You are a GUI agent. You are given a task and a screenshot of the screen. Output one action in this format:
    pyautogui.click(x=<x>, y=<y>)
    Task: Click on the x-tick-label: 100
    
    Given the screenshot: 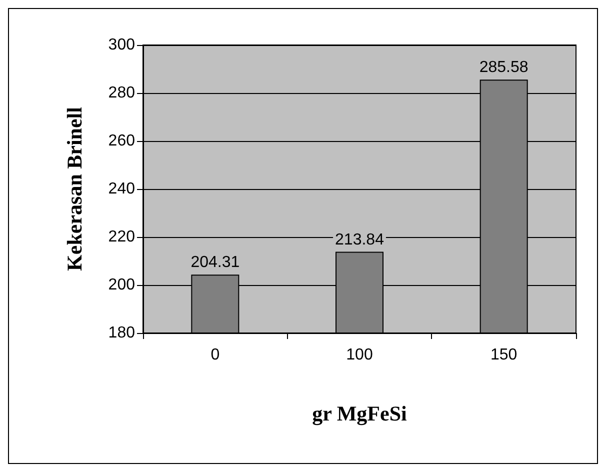 What is the action you would take?
    pyautogui.click(x=359, y=355)
    